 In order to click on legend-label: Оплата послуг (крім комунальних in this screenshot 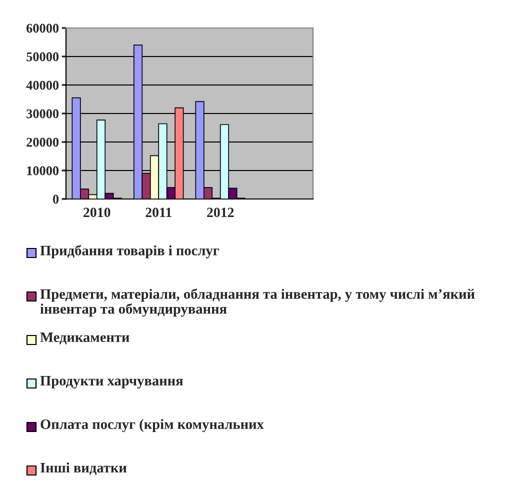, I will do `click(152, 425)`.